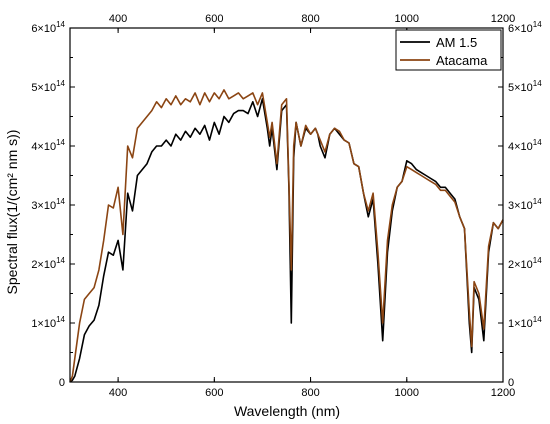 Image resolution: width=550 pixels, height=424 pixels. What do you see at coordinates (48, 263) in the screenshot?
I see `y-tick-label-left: 2×10¹⁴` at bounding box center [48, 263].